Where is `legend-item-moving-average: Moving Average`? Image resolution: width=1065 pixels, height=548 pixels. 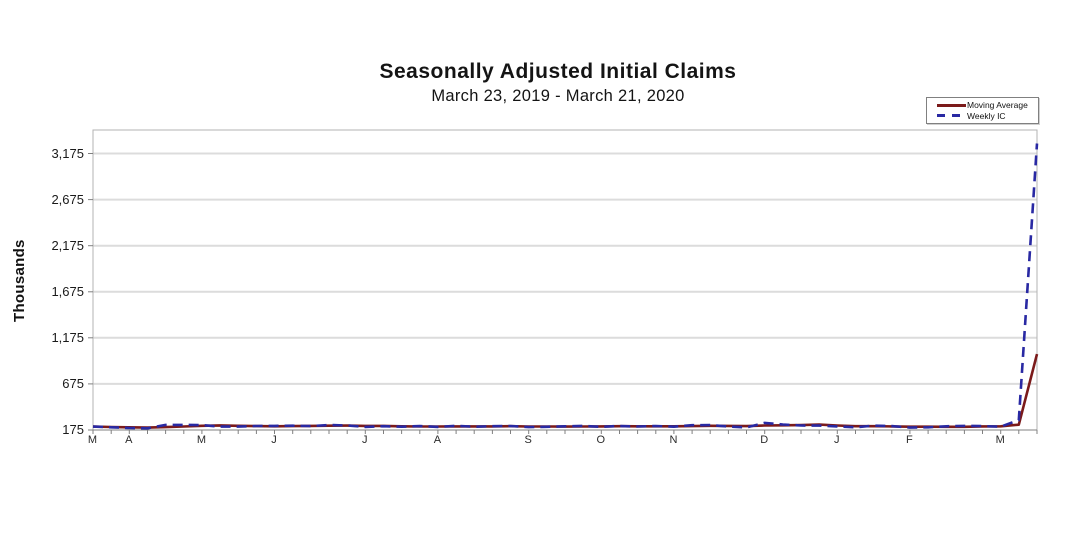
legend-item-moving-average: Moving Average is located at coordinates (986, 105).